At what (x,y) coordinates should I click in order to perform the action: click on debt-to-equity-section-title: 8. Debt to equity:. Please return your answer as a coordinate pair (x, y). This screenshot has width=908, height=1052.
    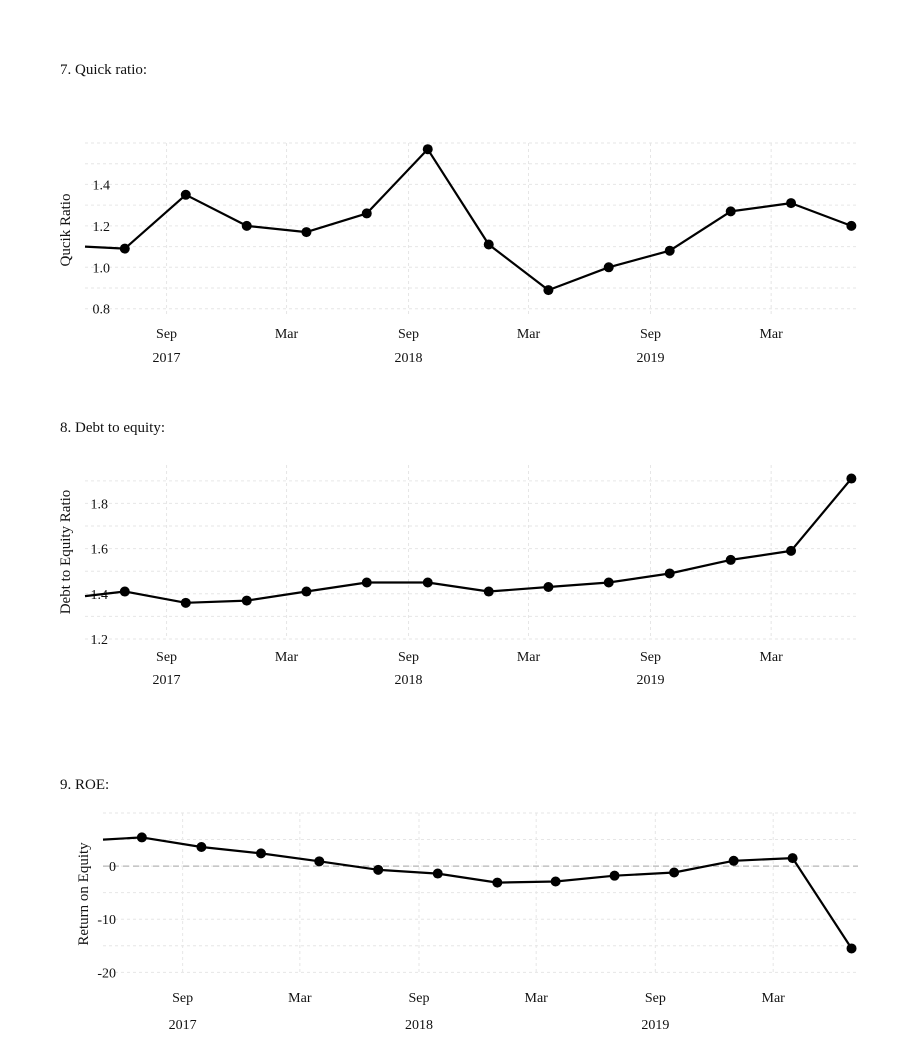
    Looking at the image, I should click on (112, 428).